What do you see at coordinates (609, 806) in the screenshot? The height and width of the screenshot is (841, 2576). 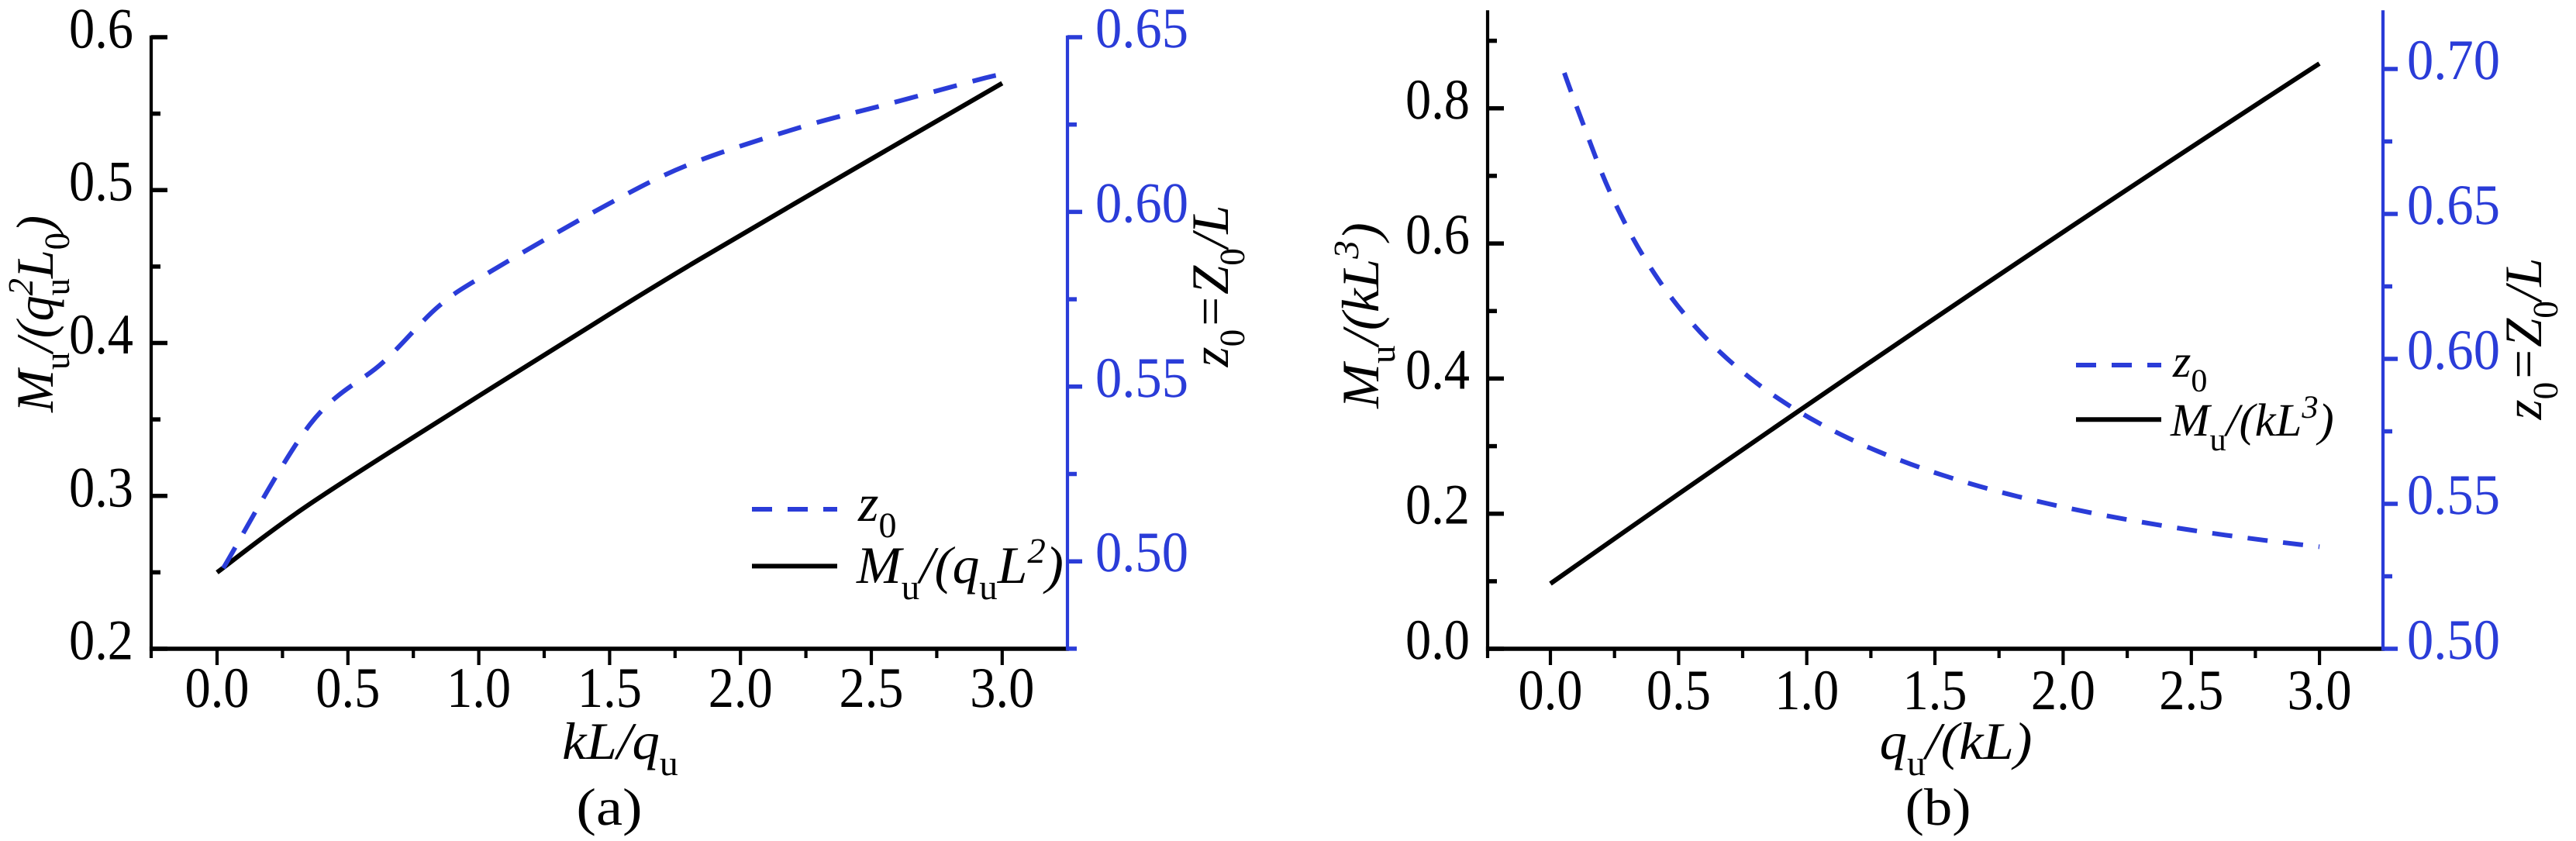 I see `svg-text: (a)` at bounding box center [609, 806].